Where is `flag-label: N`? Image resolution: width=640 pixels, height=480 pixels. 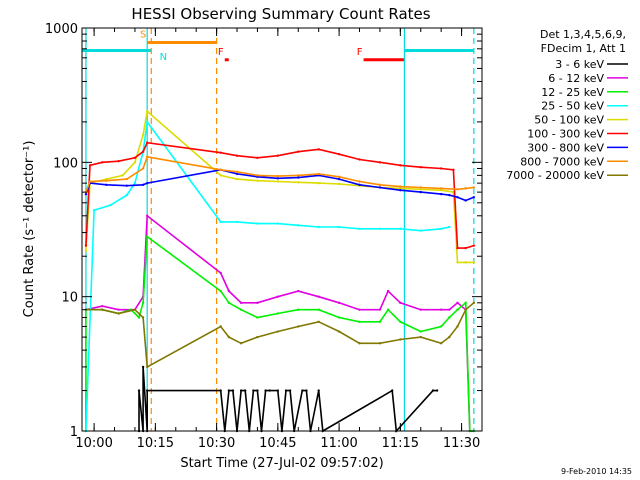 flag-label: N is located at coordinates (163, 57).